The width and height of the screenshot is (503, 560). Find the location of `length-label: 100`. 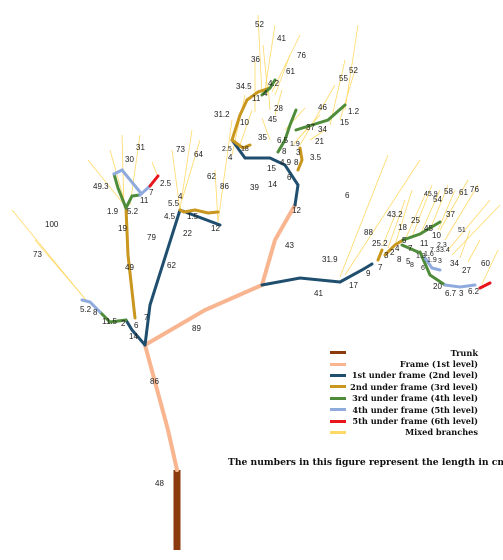

length-label: 100 is located at coordinates (52, 224).